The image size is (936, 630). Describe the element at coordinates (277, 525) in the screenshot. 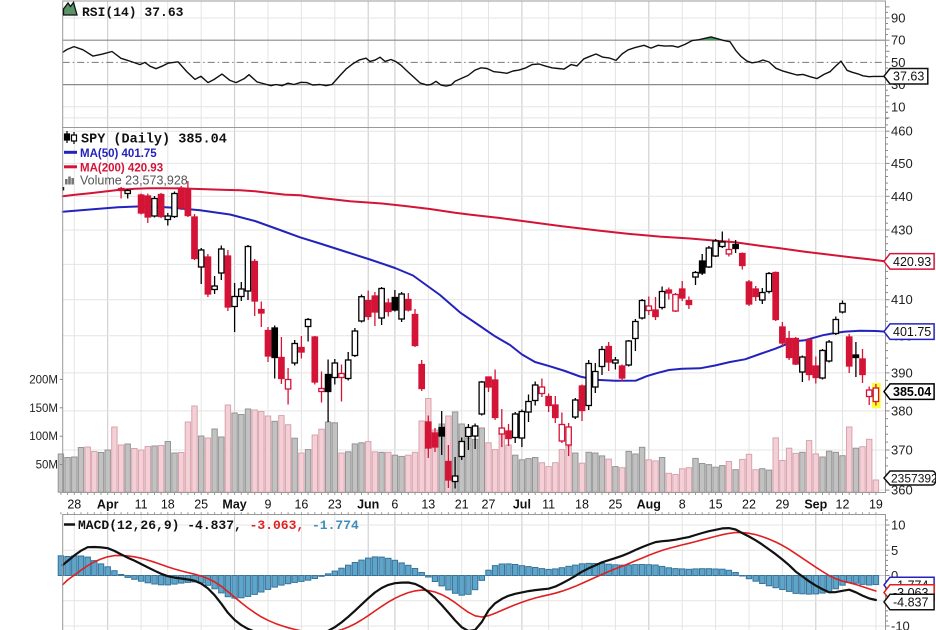

I see `svg-text: -3.063,` at that location.